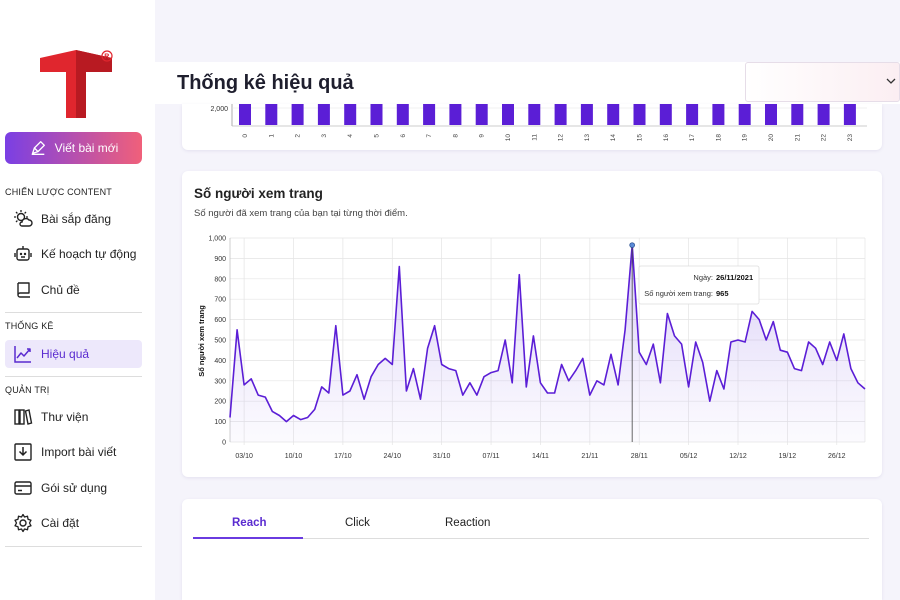 Image resolution: width=900 pixels, height=600 pixels. Describe the element at coordinates (343, 456) in the screenshot. I see `x-tick-label: 17/10` at that location.